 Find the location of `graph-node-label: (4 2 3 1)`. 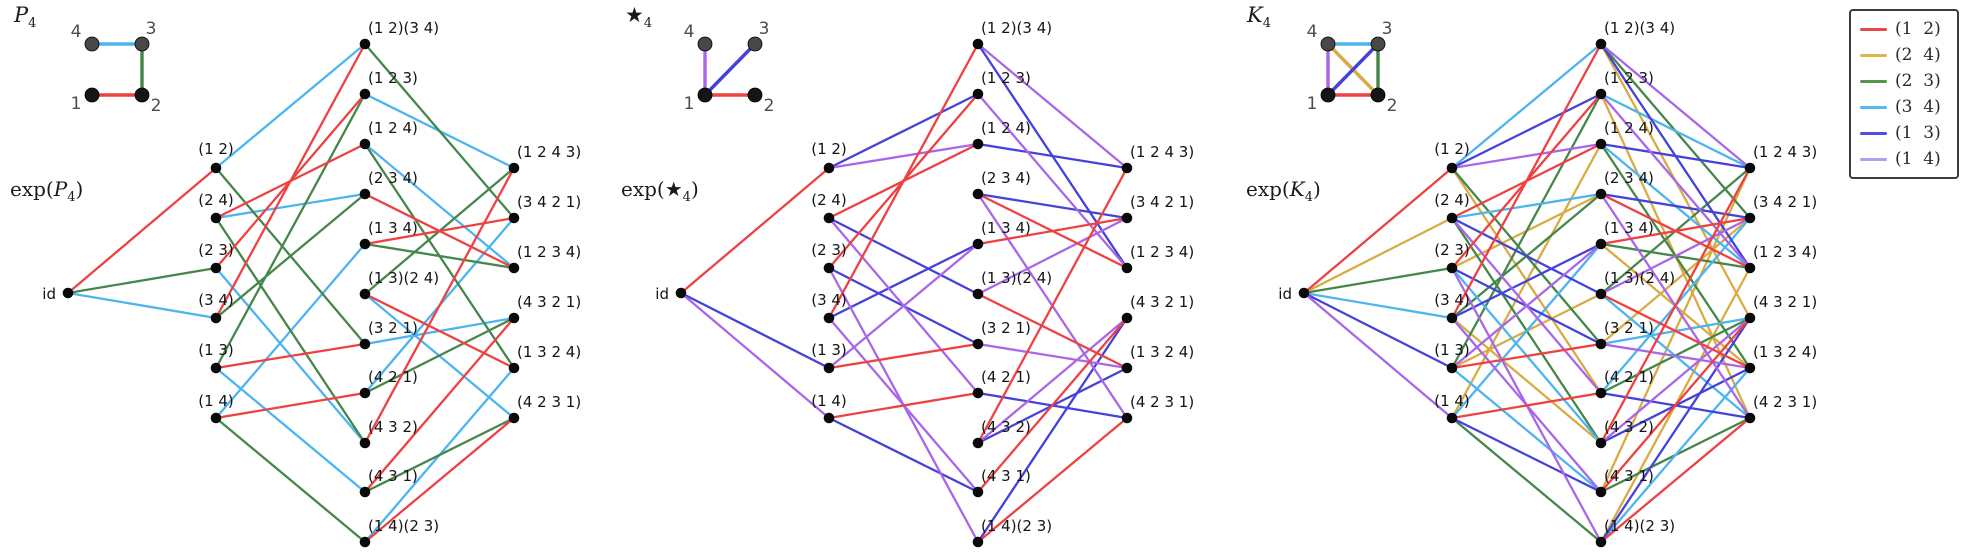

graph-node-label: (4 2 3 1) is located at coordinates (549, 402).